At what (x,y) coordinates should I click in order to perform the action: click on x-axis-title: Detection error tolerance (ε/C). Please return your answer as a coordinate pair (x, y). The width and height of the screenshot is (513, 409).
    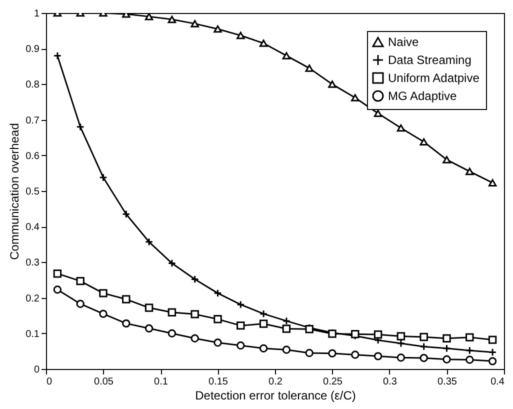
    Looking at the image, I should click on (275, 395).